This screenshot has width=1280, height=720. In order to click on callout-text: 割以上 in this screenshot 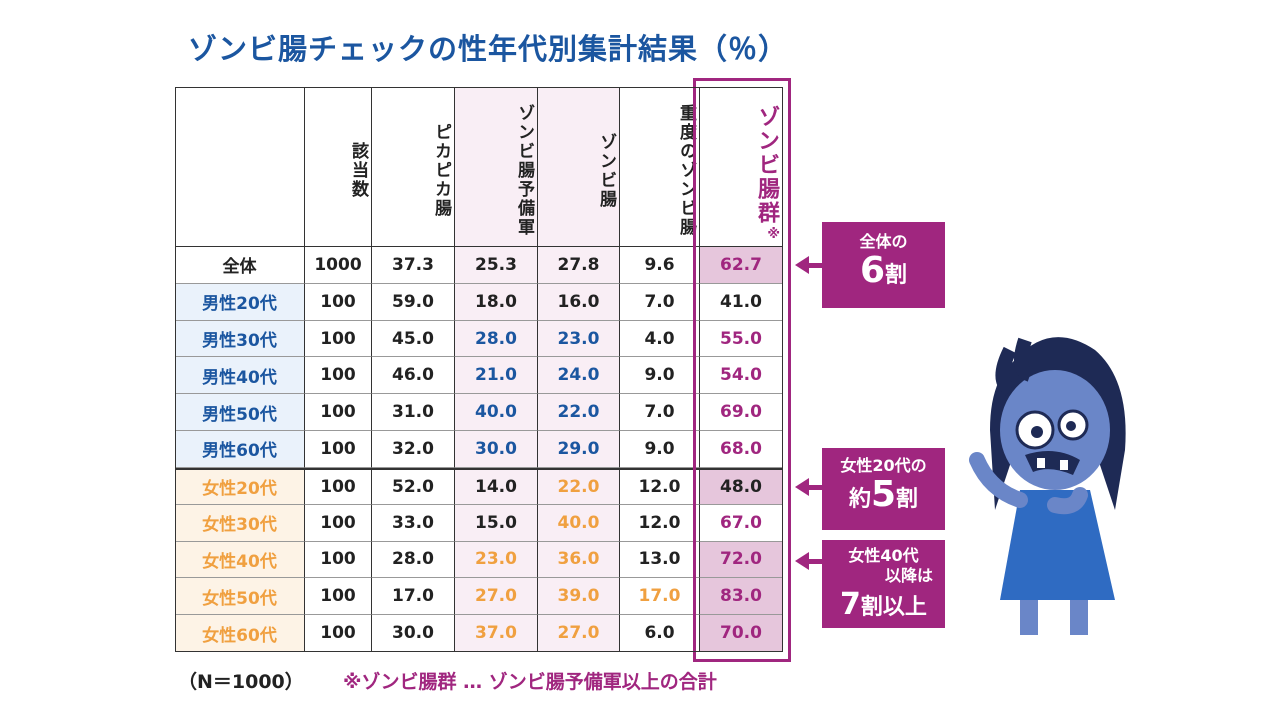, I will do `click(893, 607)`.